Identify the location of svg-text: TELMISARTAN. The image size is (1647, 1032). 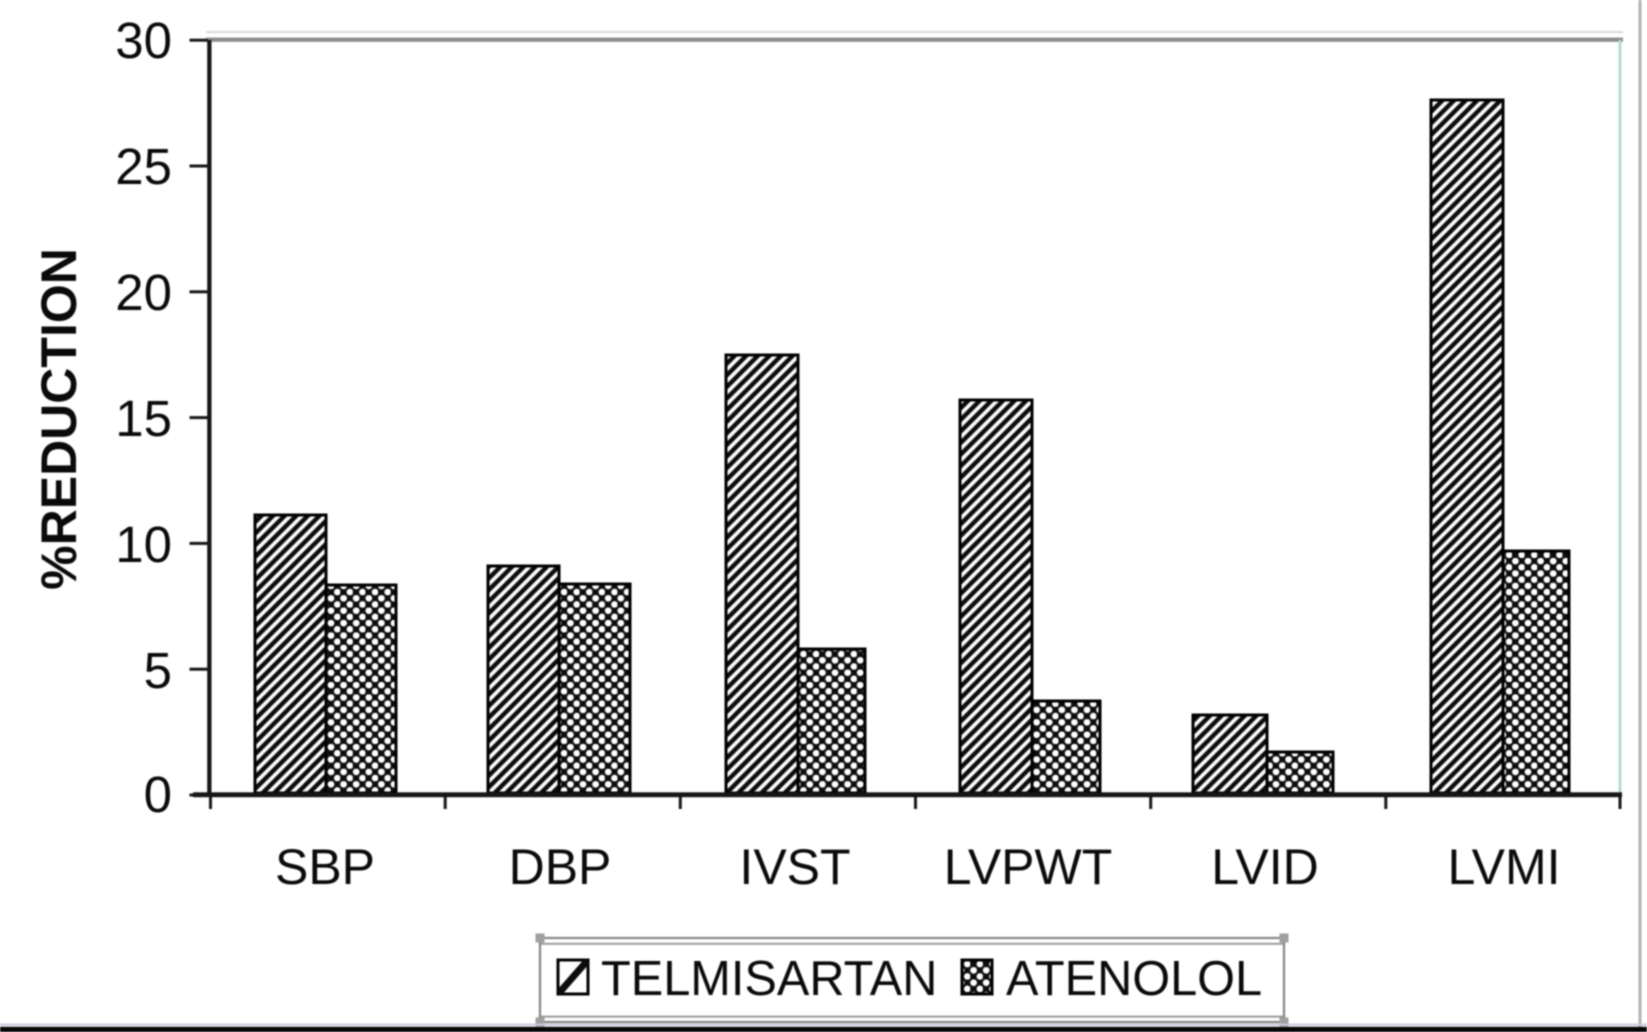
(769, 979).